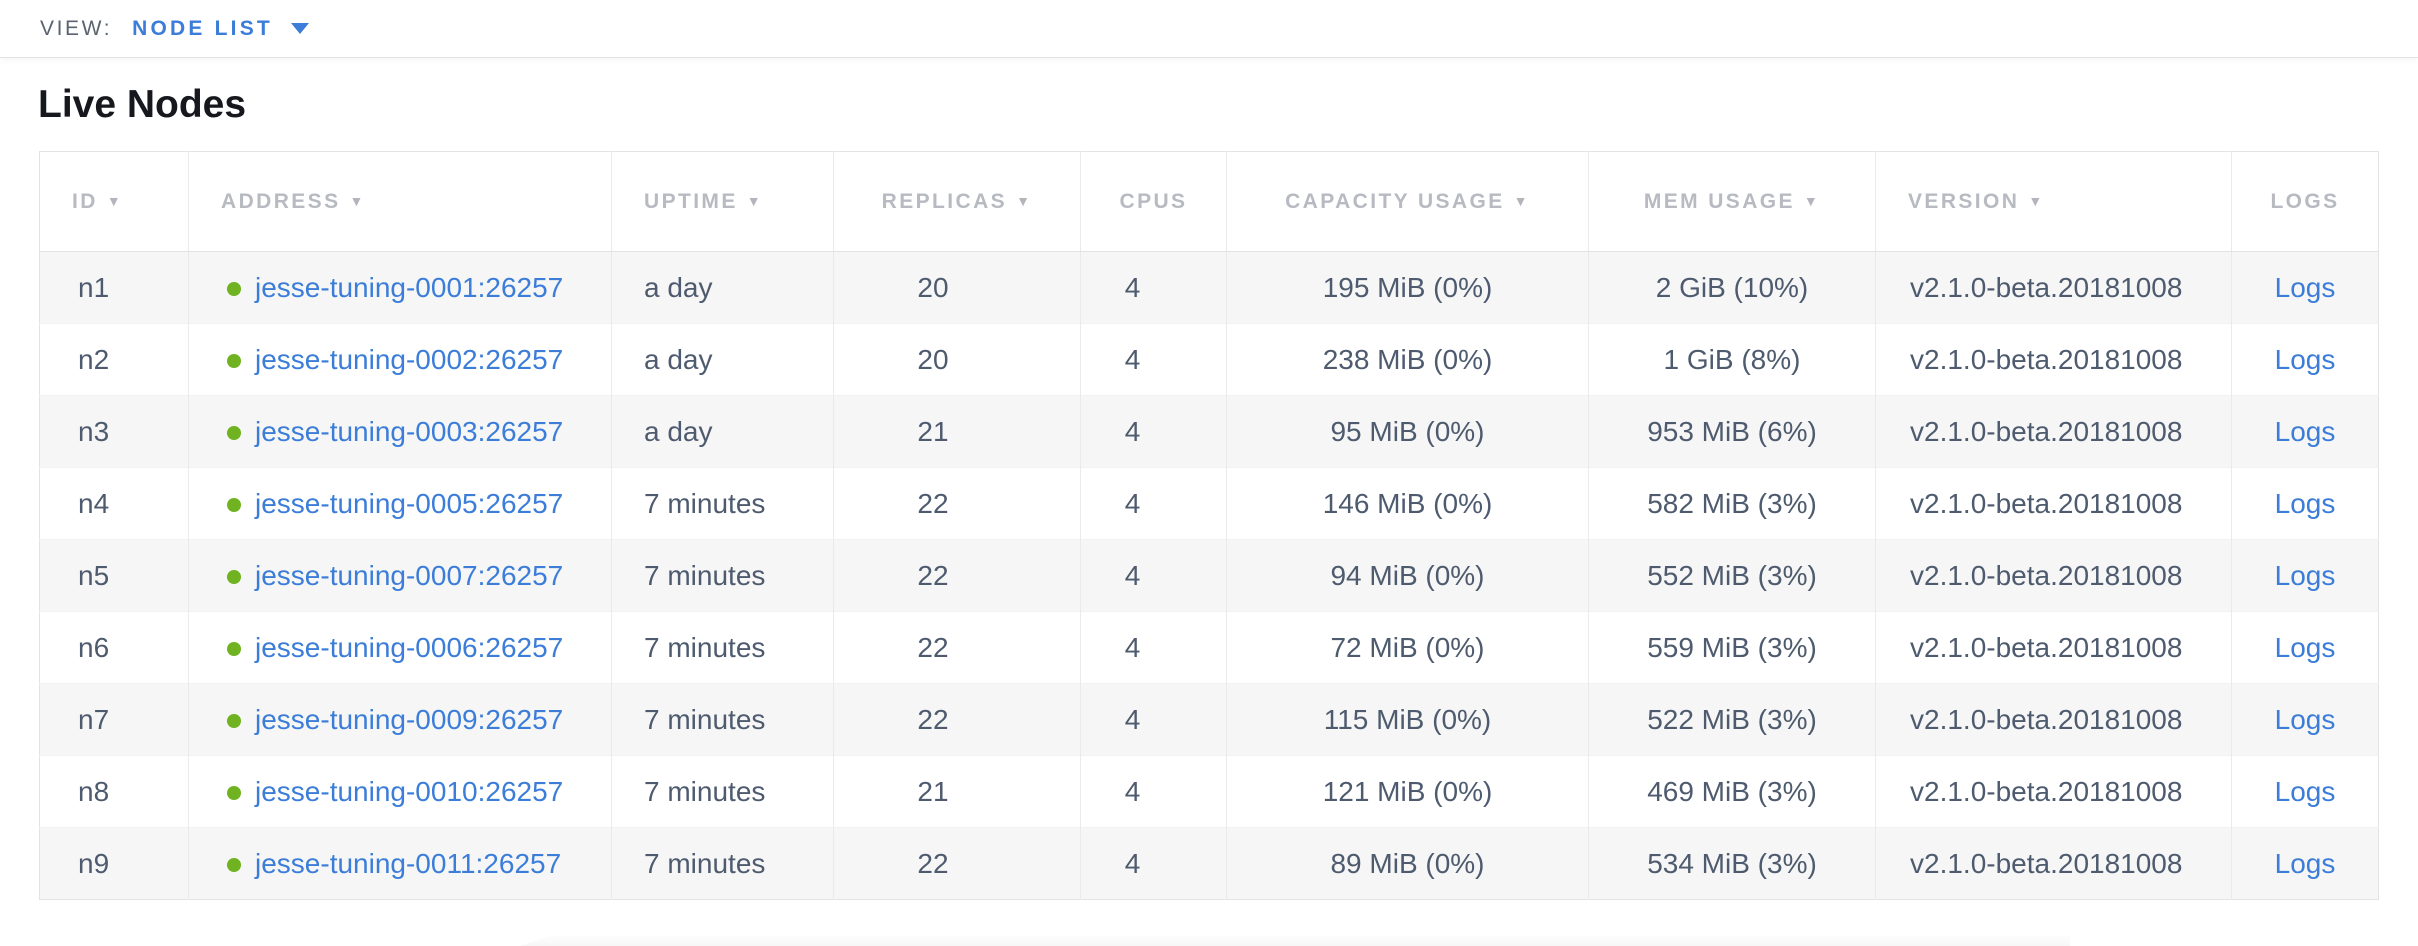  I want to click on node-address-link: jesse-tuning-0010:26257, so click(409, 791).